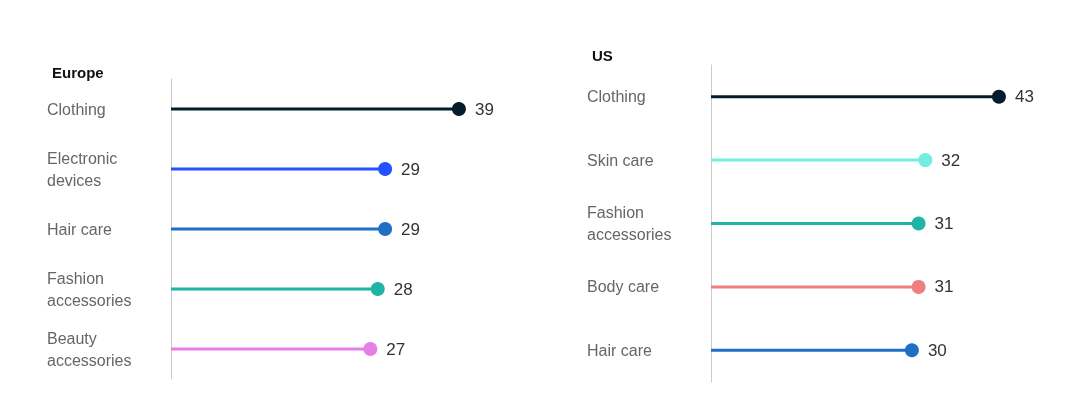 This screenshot has height=406, width=1080. What do you see at coordinates (951, 160) in the screenshot?
I see `data-label: 32` at bounding box center [951, 160].